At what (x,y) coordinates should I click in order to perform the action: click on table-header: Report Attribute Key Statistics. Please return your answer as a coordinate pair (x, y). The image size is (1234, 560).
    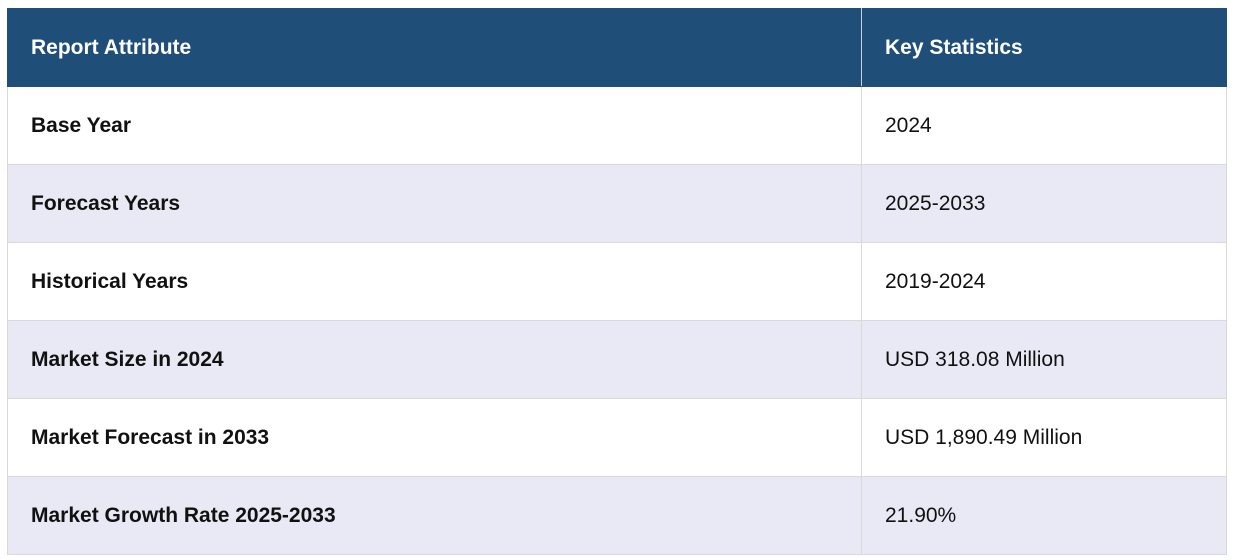
    Looking at the image, I should click on (617, 47).